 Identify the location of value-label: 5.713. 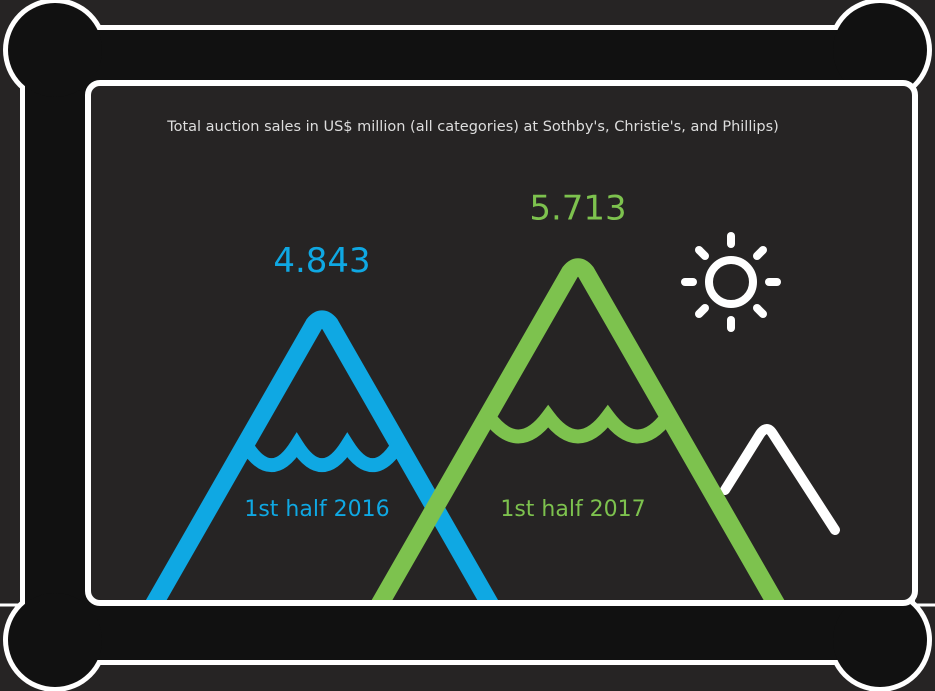
(577, 209).